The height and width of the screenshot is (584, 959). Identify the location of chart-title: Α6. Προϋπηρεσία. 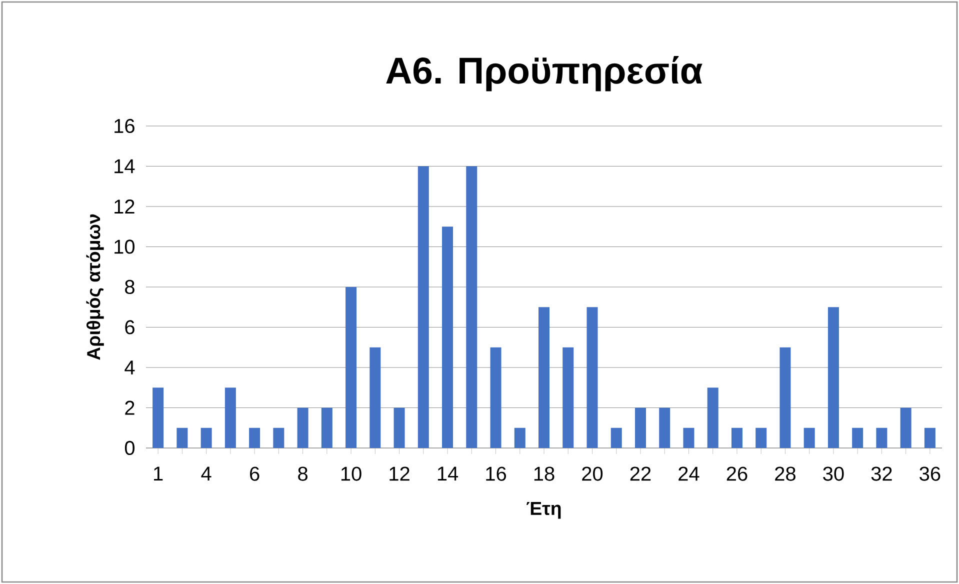
(544, 74).